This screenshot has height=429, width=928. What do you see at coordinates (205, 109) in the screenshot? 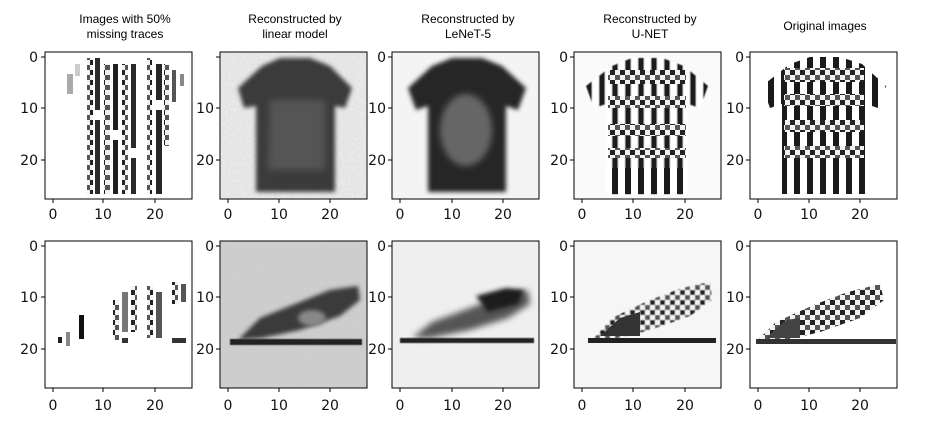
I see `ytick-r1p2-10: 10` at bounding box center [205, 109].